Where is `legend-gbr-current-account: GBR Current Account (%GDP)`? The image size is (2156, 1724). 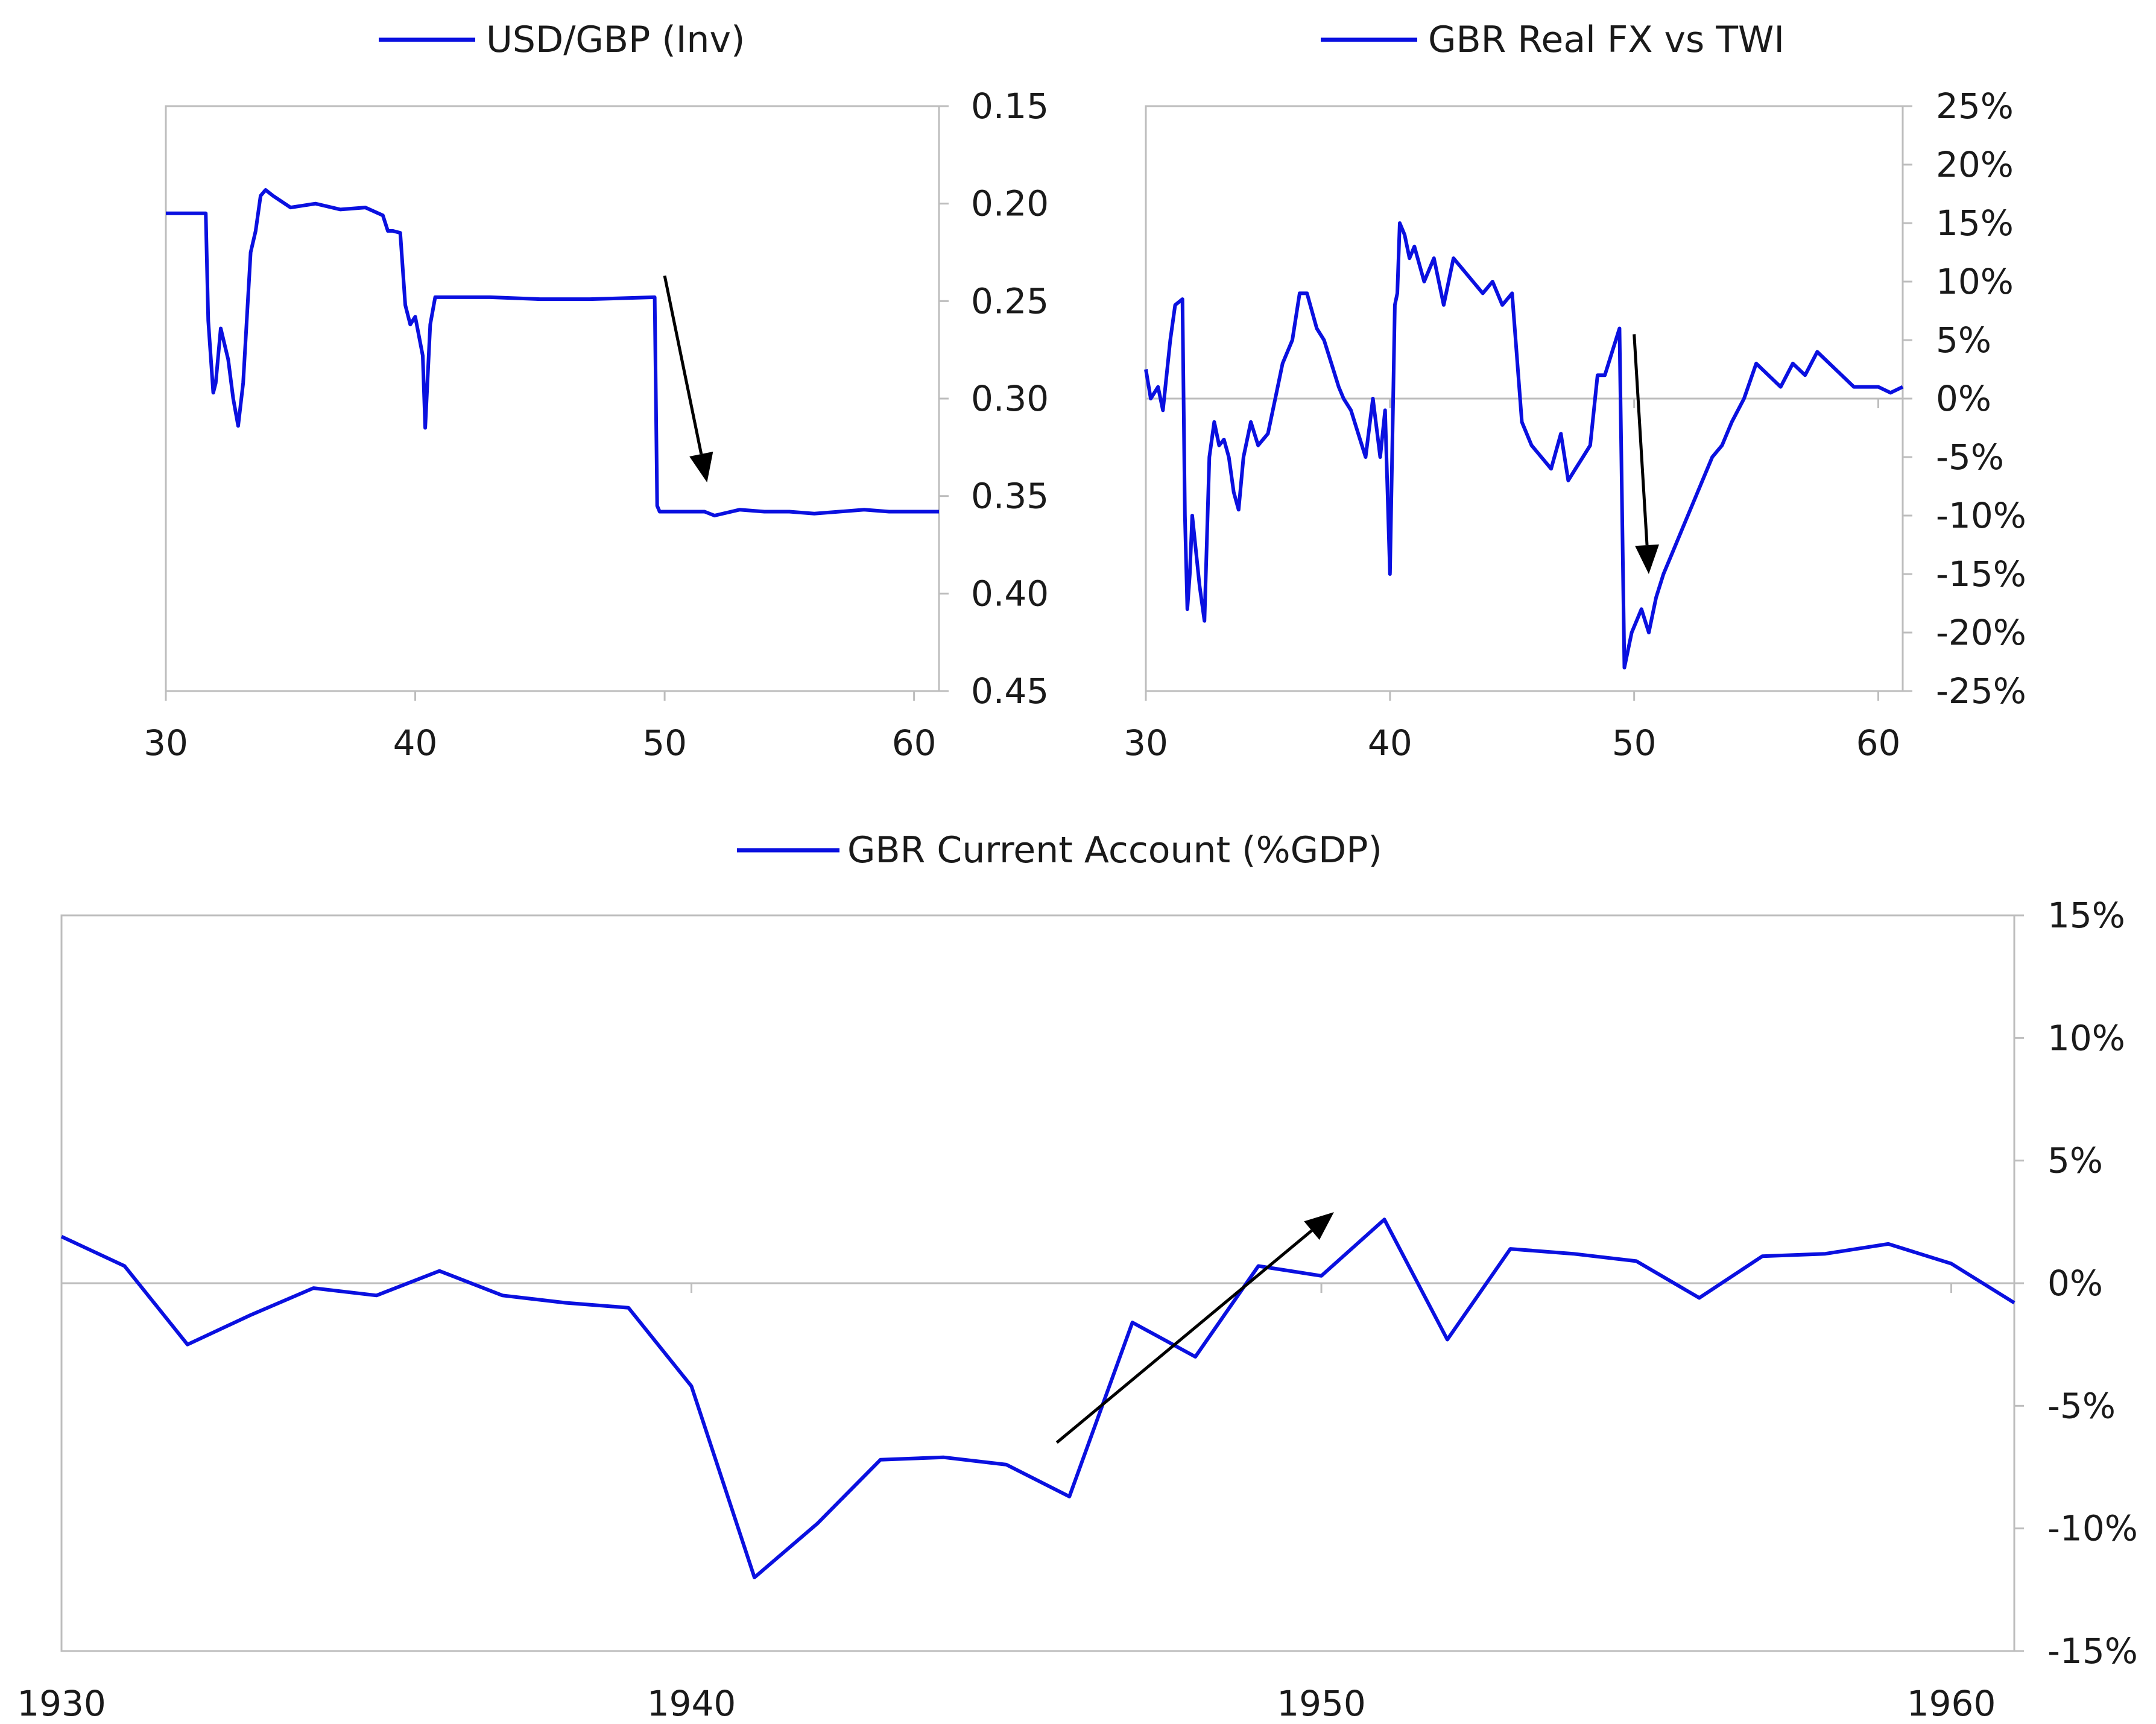 legend-gbr-current-account: GBR Current Account (%GDP) is located at coordinates (1059, 850).